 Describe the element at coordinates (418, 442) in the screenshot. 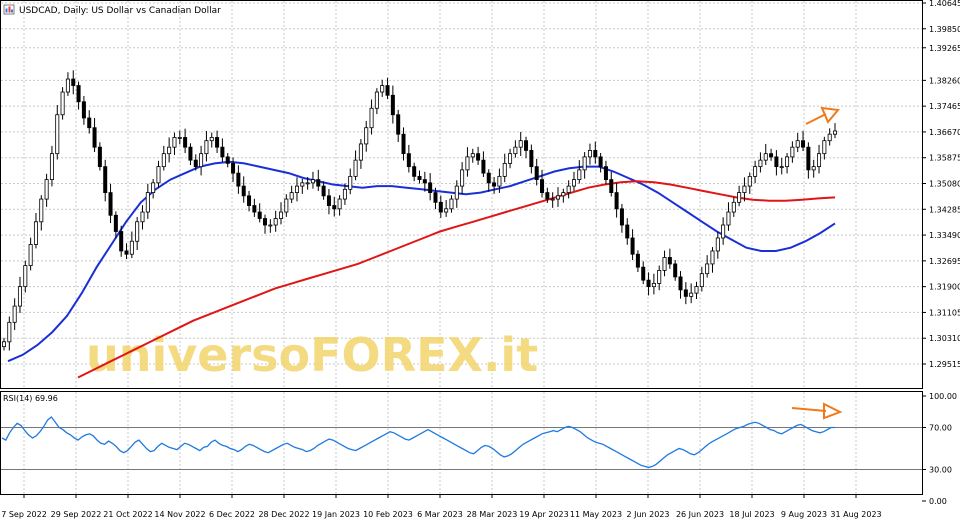

I see `rsi-line` at that location.